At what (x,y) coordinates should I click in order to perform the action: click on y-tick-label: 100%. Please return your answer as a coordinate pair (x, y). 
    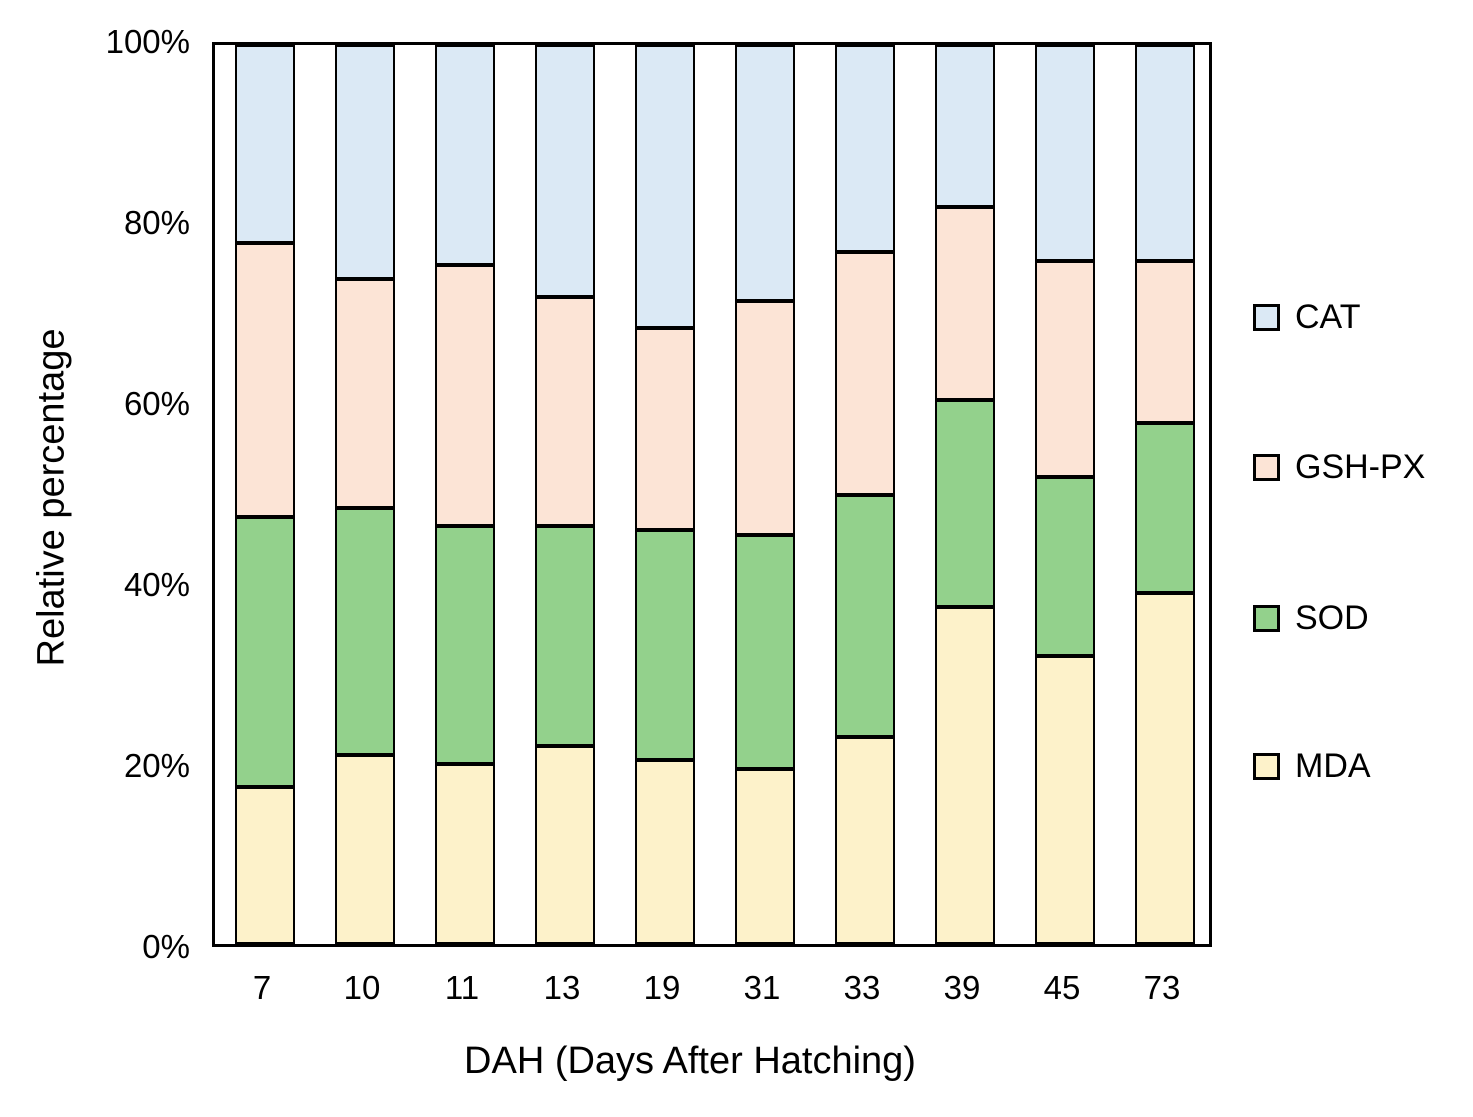
    Looking at the image, I should click on (147, 41).